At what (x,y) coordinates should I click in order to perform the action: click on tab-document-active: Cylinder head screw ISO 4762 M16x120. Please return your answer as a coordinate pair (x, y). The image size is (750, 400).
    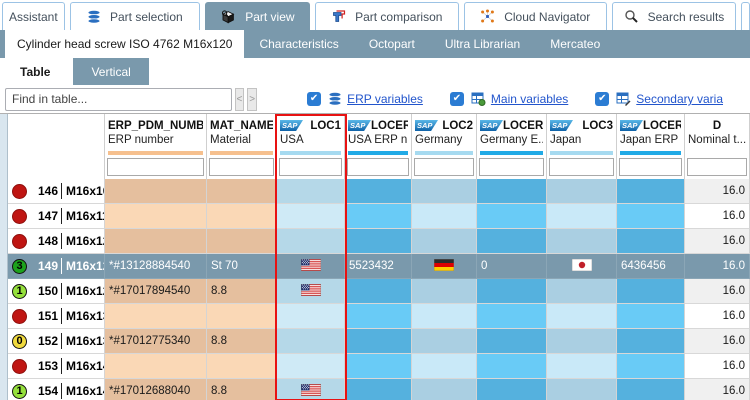
    Looking at the image, I should click on (125, 44).